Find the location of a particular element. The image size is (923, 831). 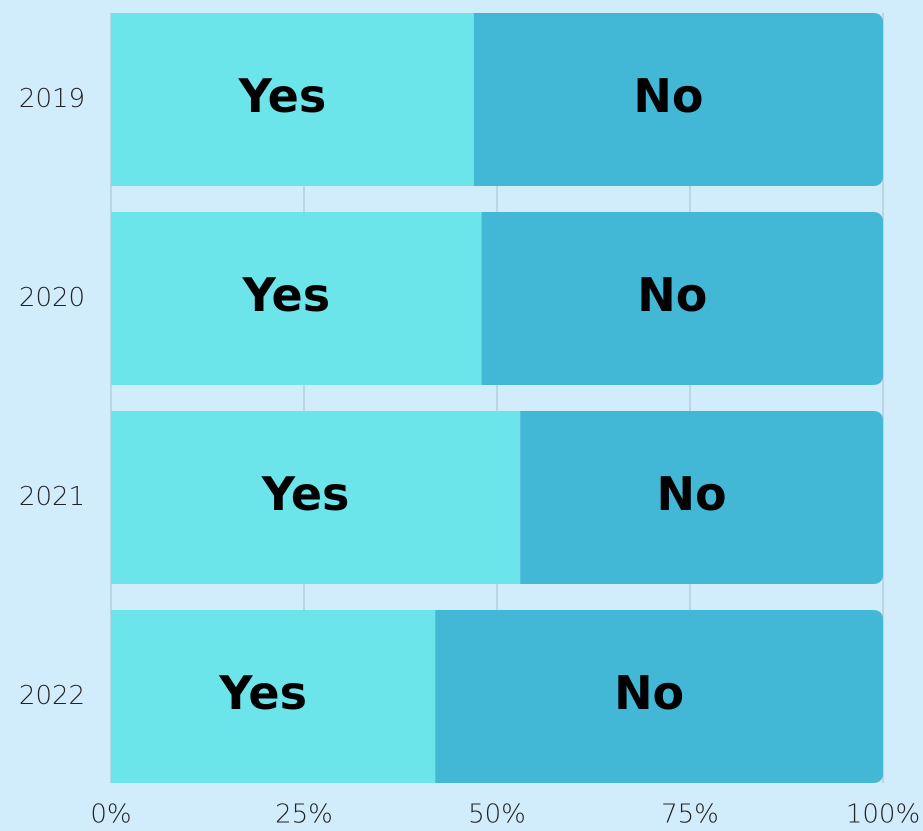

x-tick-label: 0% is located at coordinates (110, 815).